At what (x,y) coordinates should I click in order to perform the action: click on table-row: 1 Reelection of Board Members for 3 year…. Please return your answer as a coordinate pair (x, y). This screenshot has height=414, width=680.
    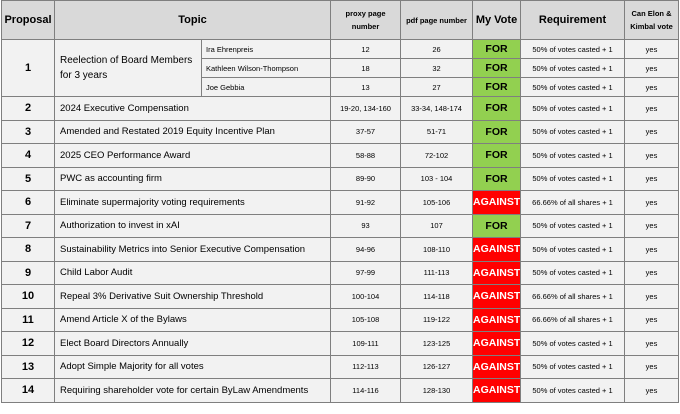
    Looking at the image, I should click on (340, 68).